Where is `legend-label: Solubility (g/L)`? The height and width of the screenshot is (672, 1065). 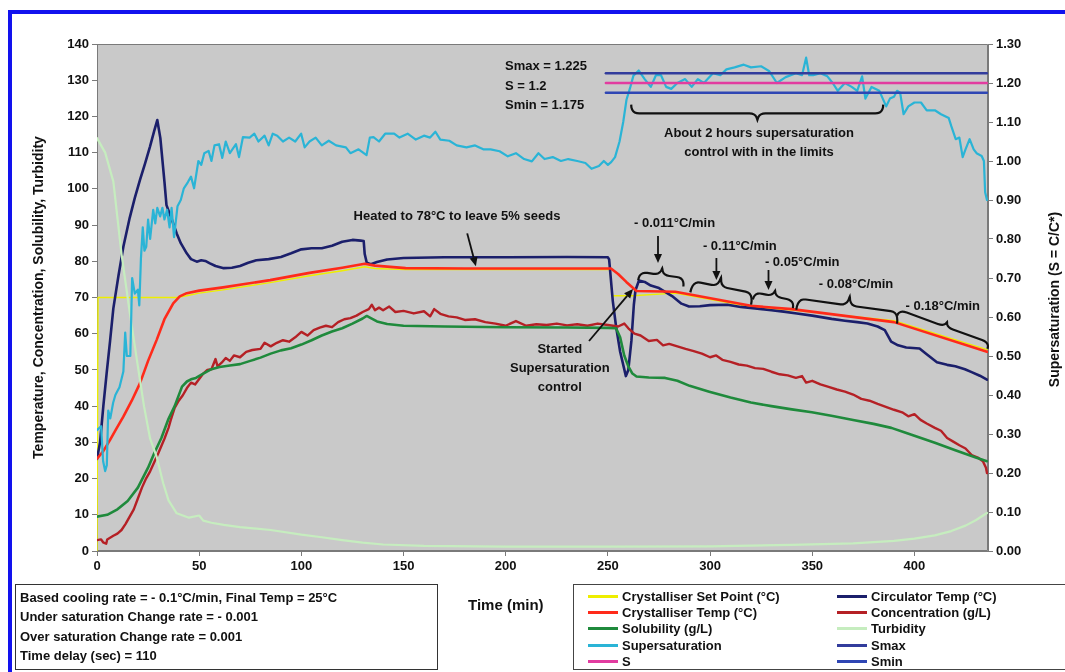 legend-label: Solubility (g/L) is located at coordinates (667, 629).